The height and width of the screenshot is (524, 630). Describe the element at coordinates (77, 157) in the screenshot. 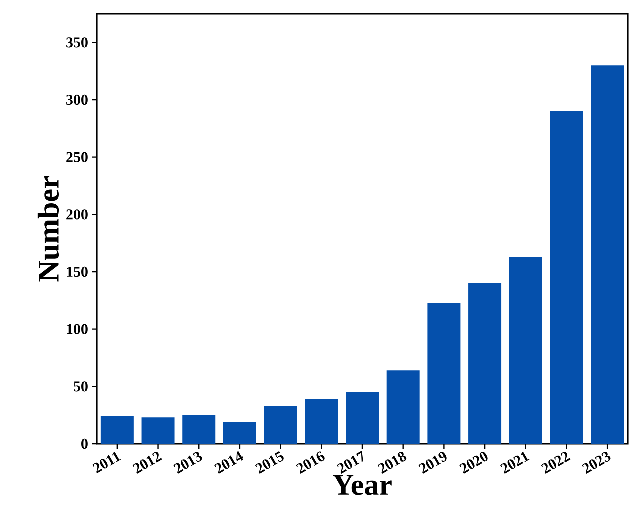

I see `y-tick-label: 250` at that location.